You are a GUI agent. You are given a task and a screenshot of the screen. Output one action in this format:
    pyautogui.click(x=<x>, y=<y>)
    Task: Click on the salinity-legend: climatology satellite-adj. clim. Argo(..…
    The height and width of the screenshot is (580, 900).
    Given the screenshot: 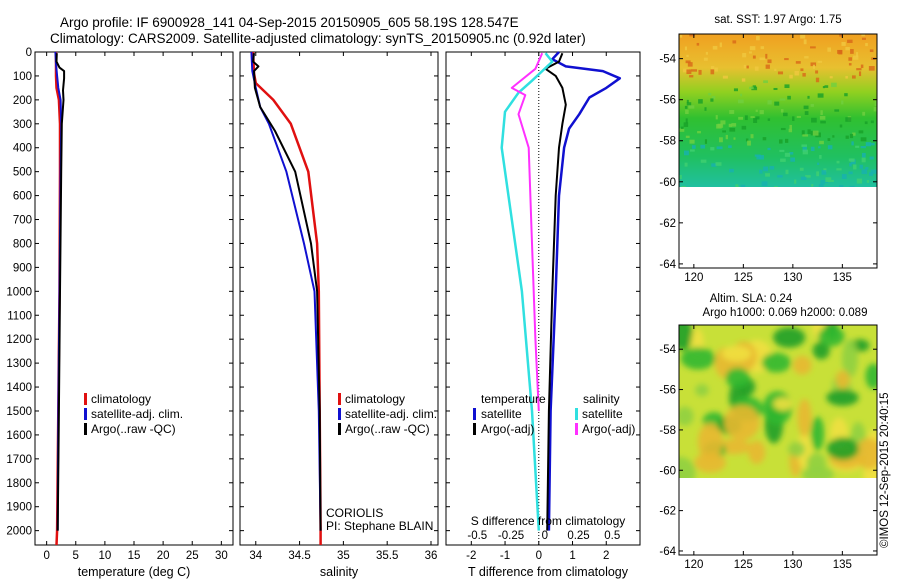 What is the action you would take?
    pyautogui.click(x=387, y=414)
    